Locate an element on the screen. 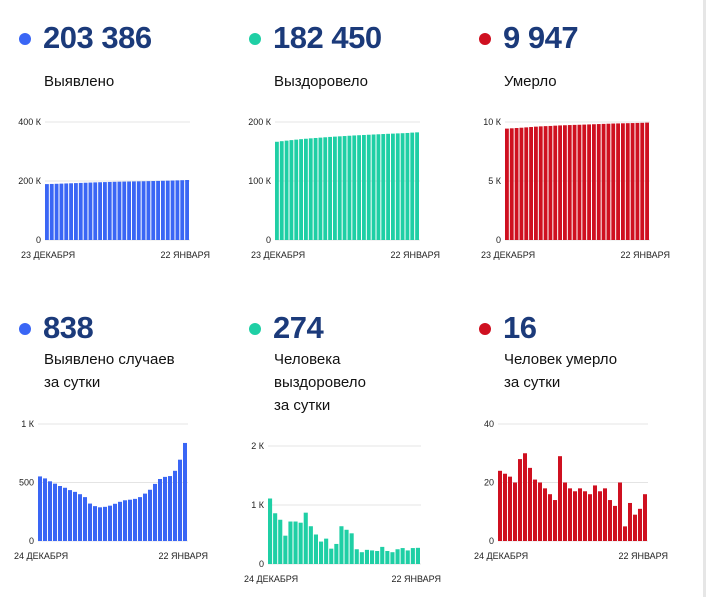 This screenshot has height=597, width=706. stat-value: 203 386 is located at coordinates (97, 37).